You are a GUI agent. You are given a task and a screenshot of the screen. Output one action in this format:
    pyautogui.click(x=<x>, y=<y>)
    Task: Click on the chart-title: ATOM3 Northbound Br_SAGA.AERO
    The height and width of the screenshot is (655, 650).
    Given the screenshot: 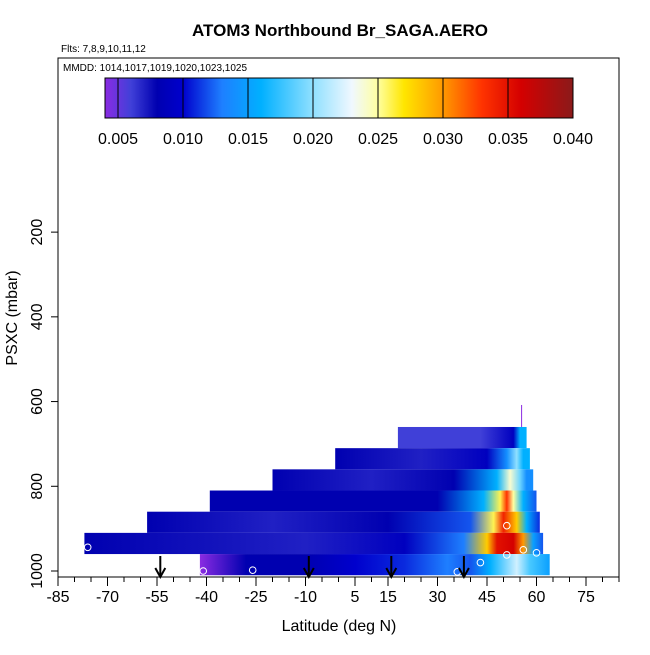 What is the action you would take?
    pyautogui.click(x=340, y=30)
    